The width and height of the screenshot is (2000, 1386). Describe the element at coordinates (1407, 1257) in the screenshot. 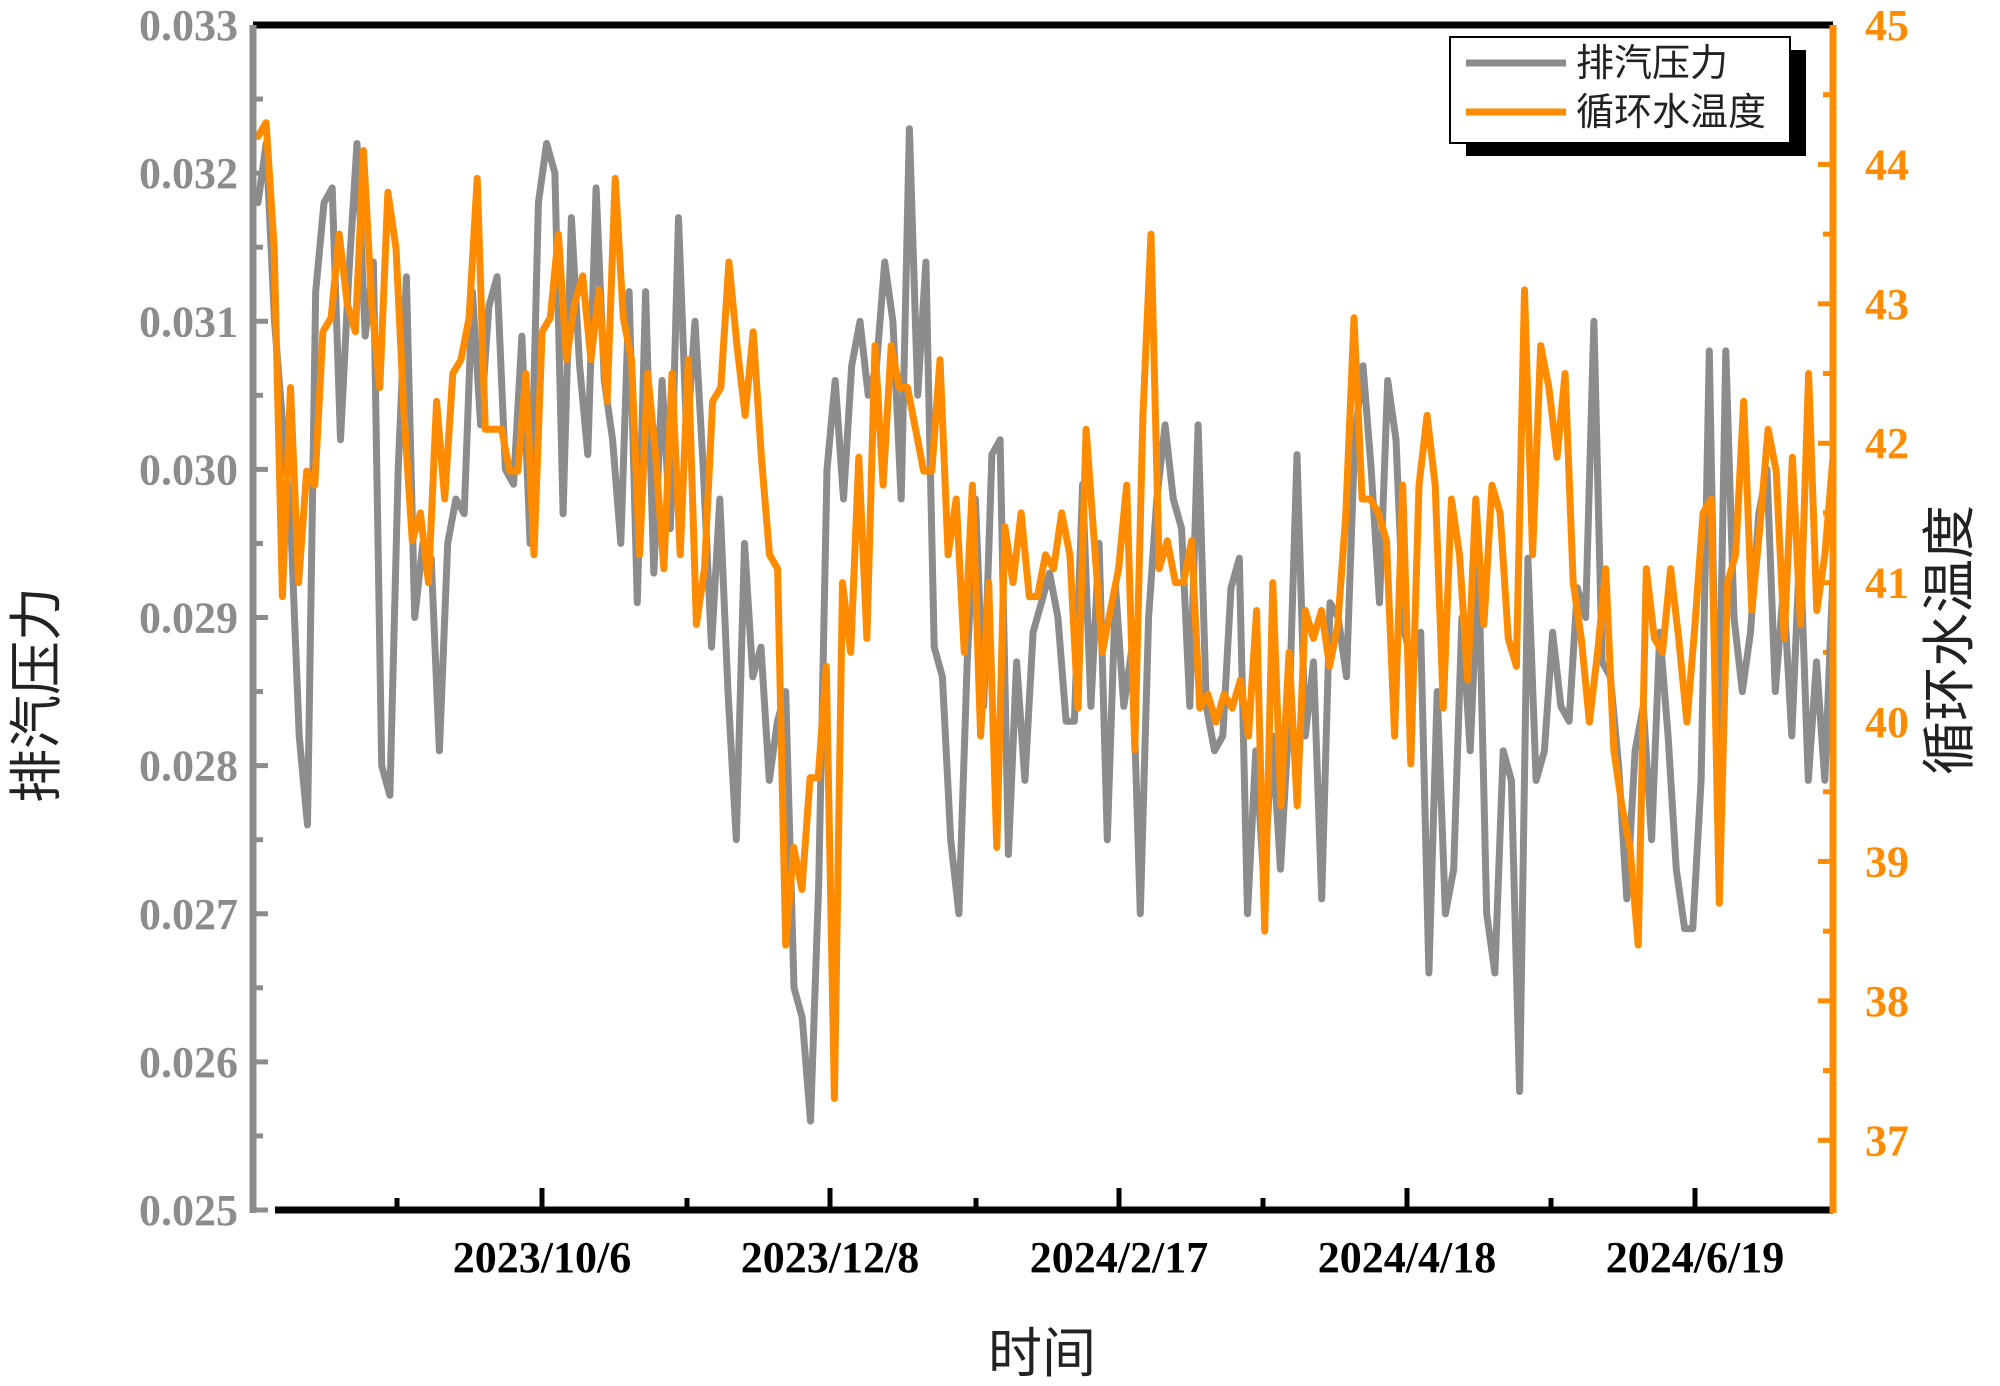

I see `x-tick-label: 2024/4/18` at that location.